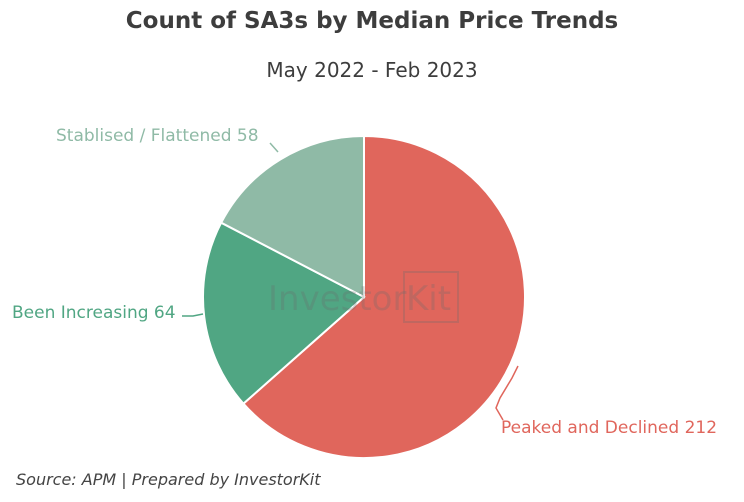  I want to click on watermark-box, so click(431, 297).